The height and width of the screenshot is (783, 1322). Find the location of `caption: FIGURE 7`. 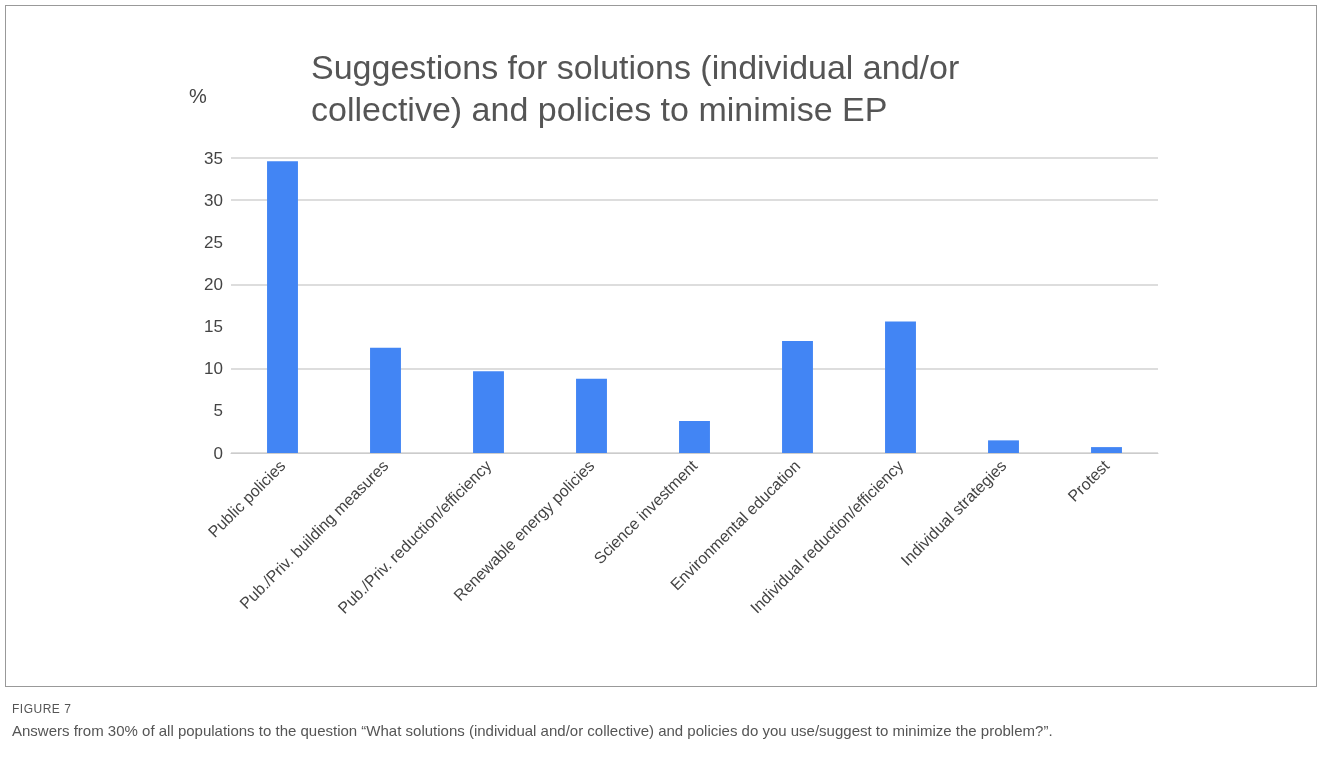

caption: FIGURE 7 is located at coordinates (42, 709).